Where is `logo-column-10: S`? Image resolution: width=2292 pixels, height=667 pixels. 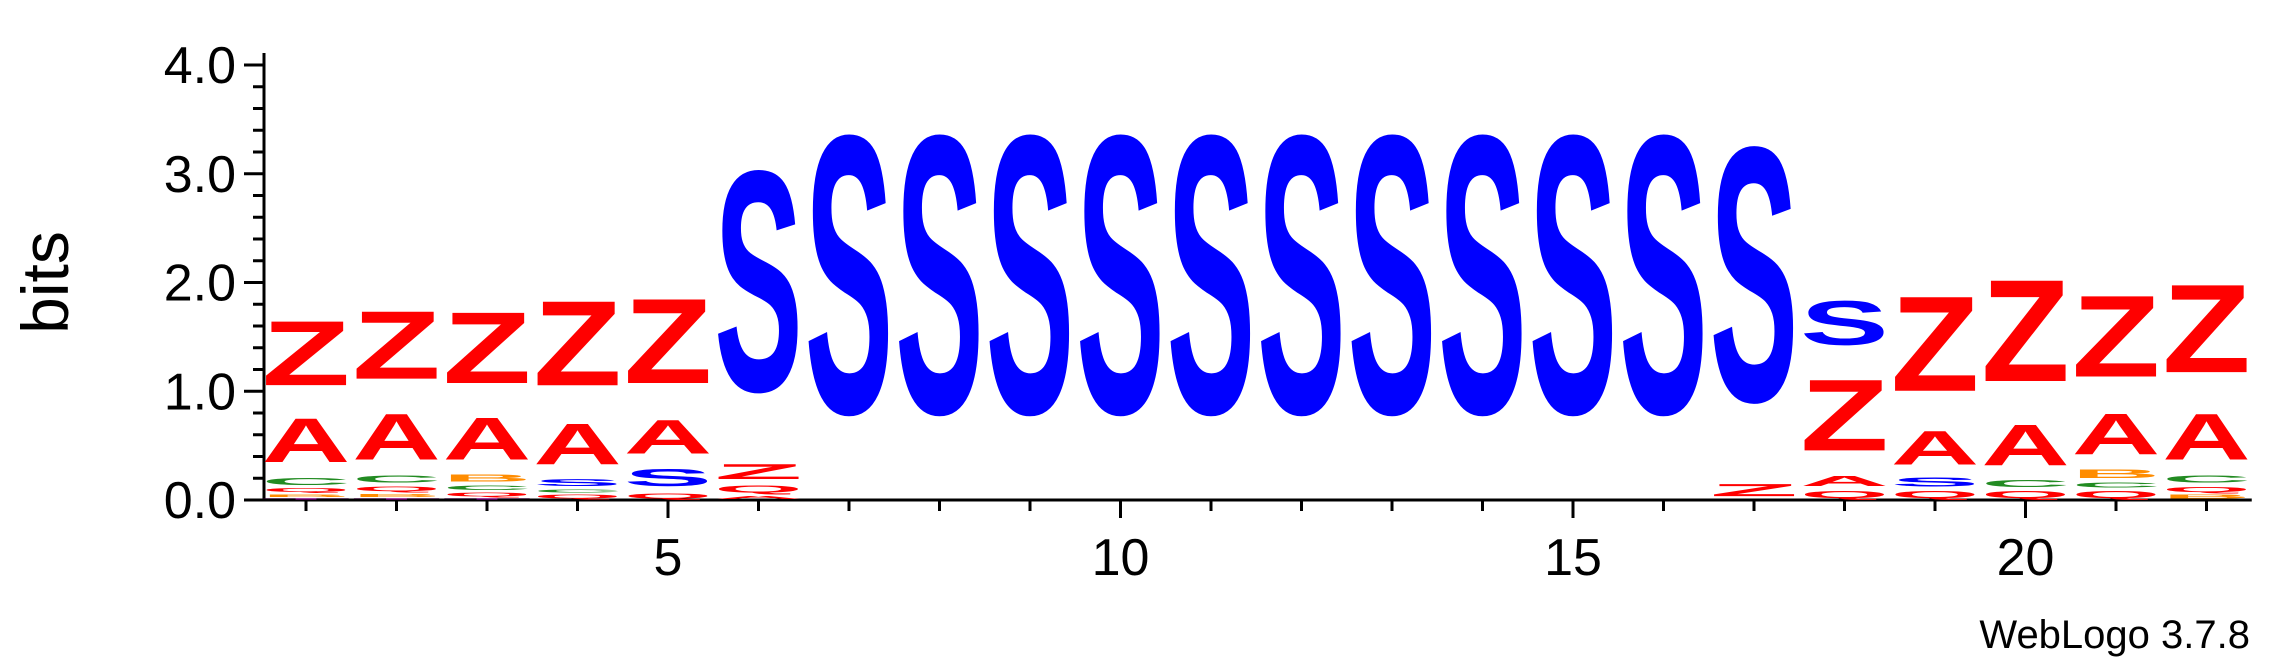
logo-column-10: S is located at coordinates (1120, 274).